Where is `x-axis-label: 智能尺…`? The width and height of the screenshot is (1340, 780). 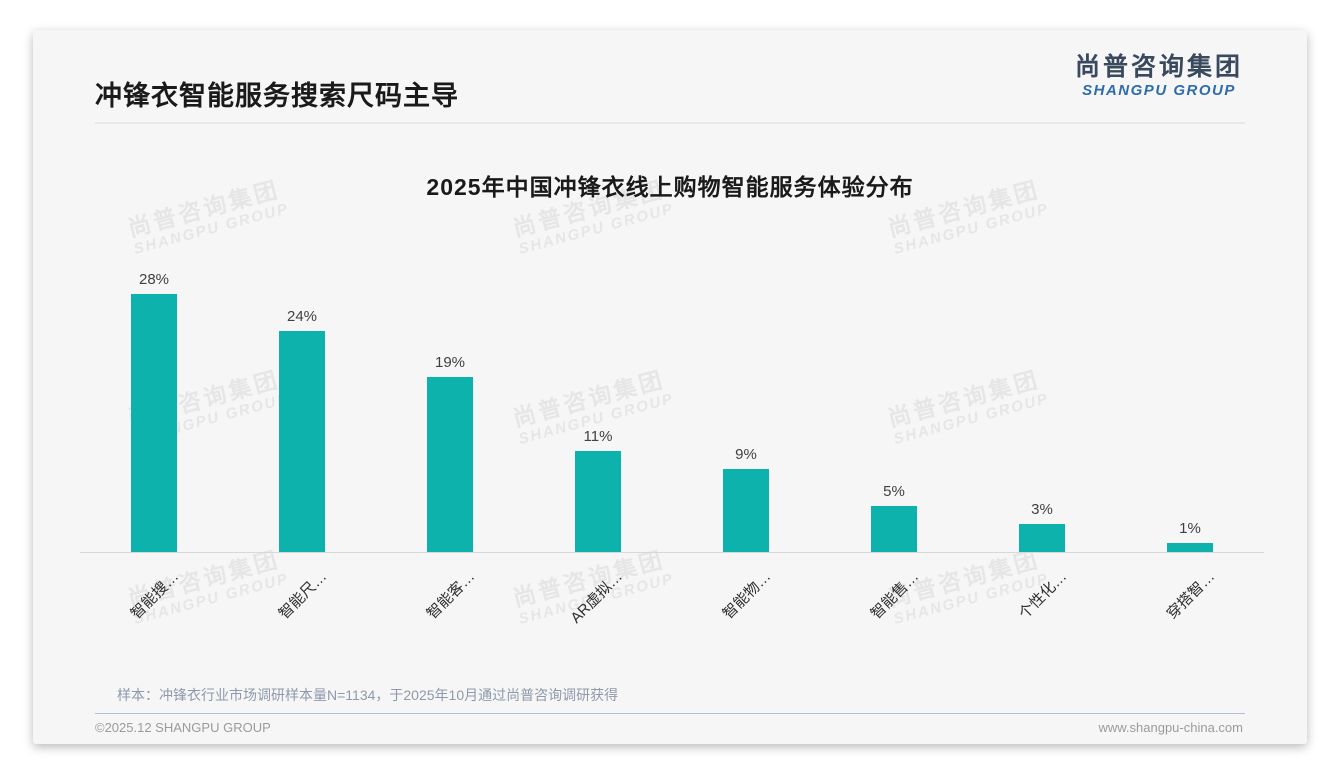
x-axis-label: 智能尺… is located at coordinates (303, 595).